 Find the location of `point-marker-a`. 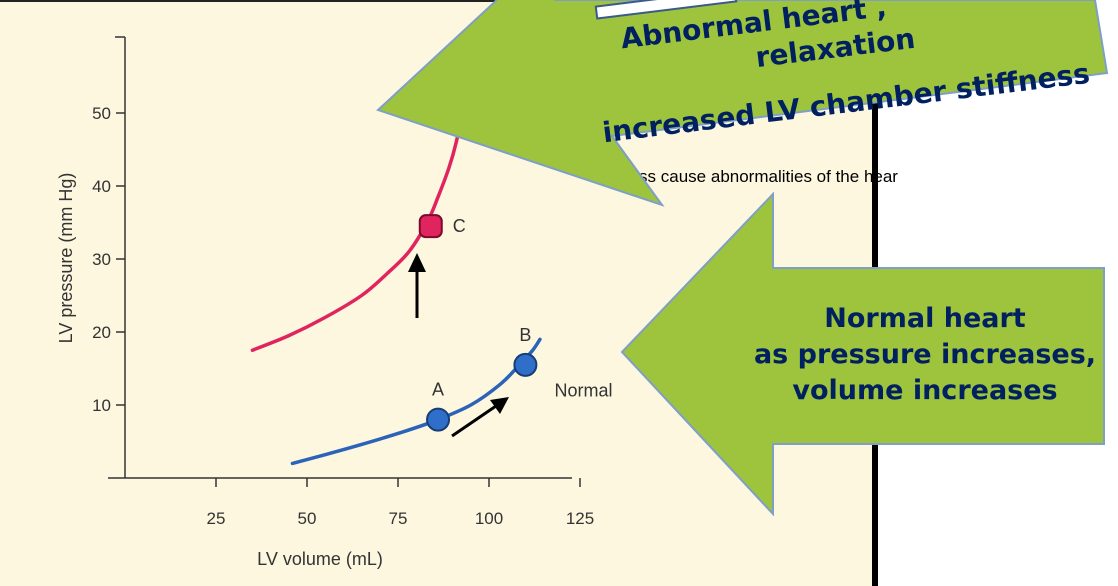

point-marker-a is located at coordinates (438, 419).